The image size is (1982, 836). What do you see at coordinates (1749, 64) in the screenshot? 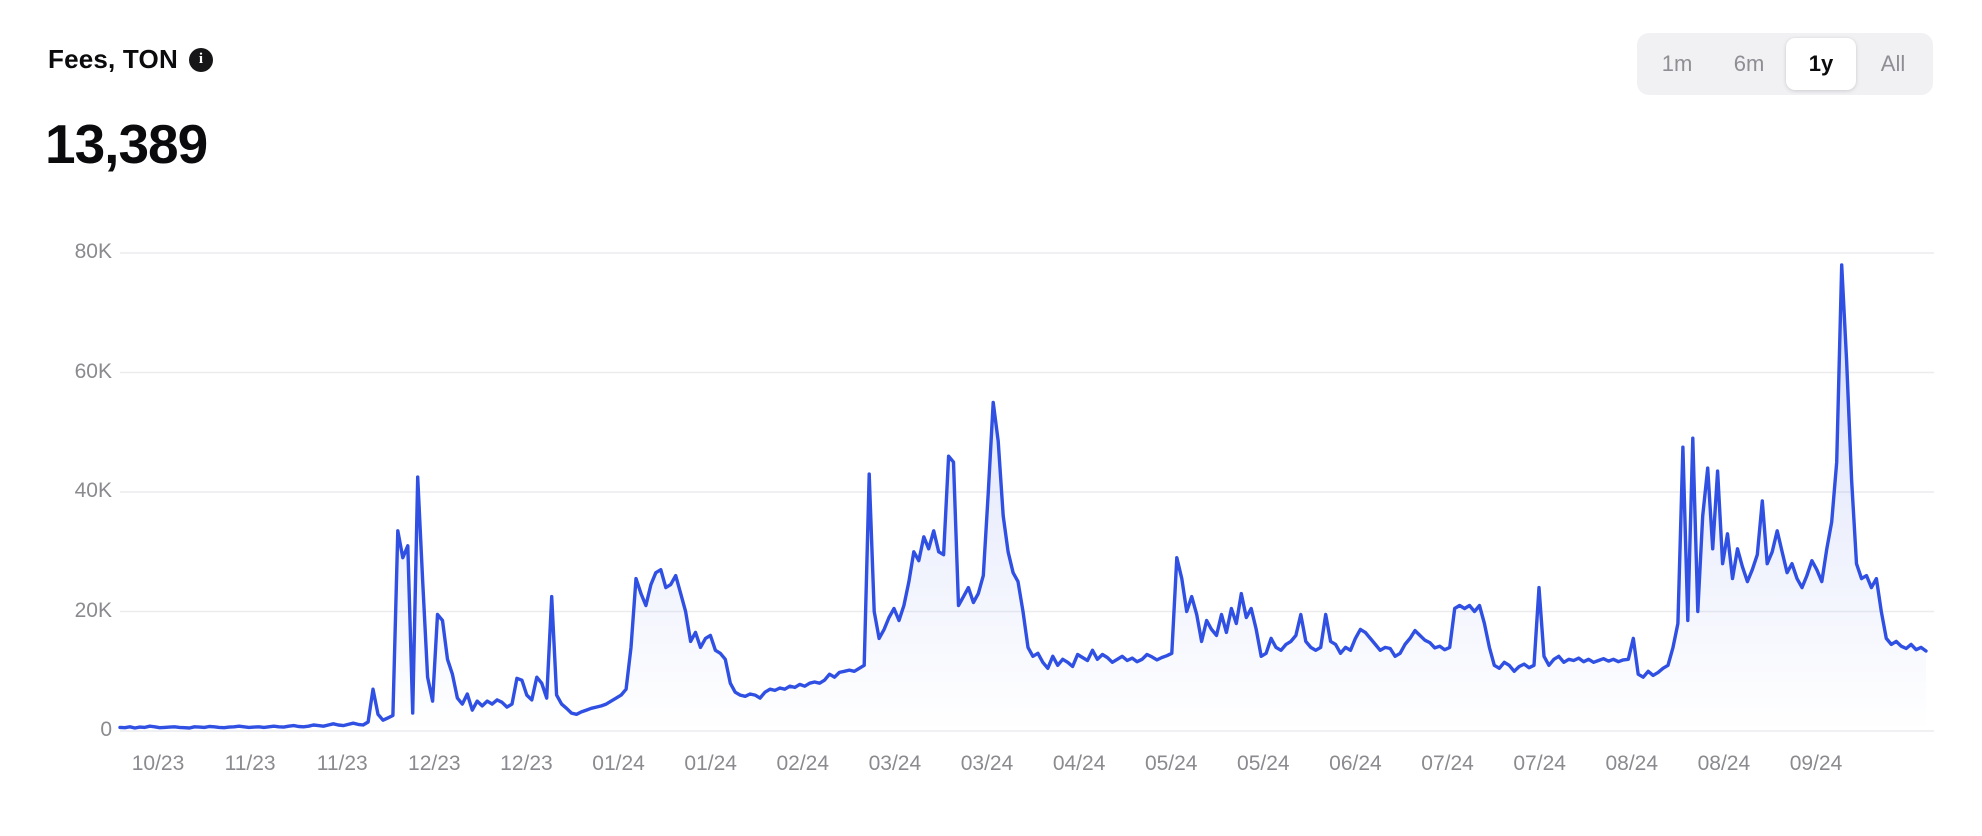
I see `range-button-6m: 6m` at bounding box center [1749, 64].